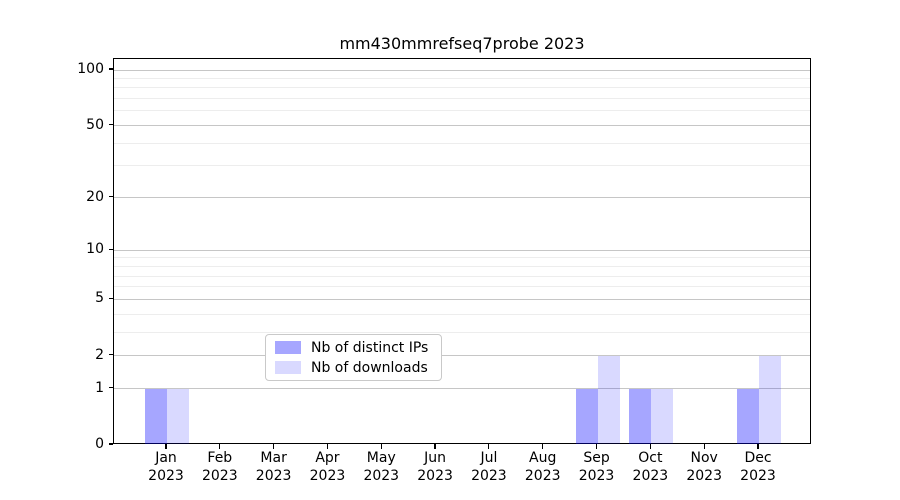 The width and height of the screenshot is (900, 500). I want to click on y-axis-tick-label-20: 20, so click(95, 196).